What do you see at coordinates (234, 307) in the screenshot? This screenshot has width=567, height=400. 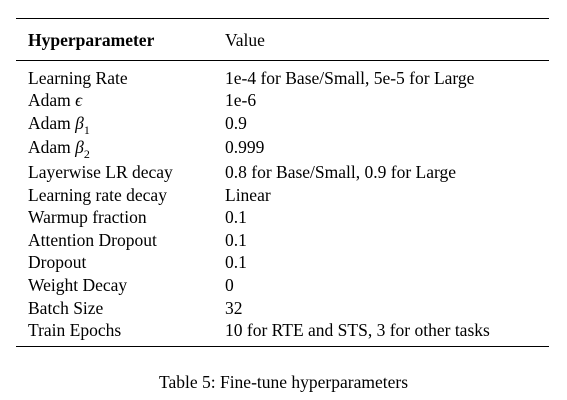 I see `row-value: 32` at bounding box center [234, 307].